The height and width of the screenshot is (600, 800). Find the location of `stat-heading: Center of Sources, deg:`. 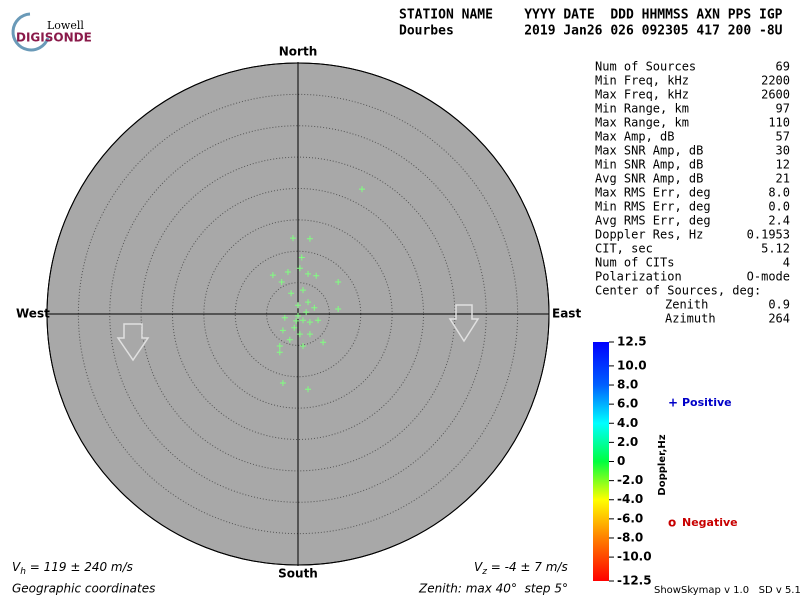

stat-heading: Center of Sources, deg: is located at coordinates (678, 291).